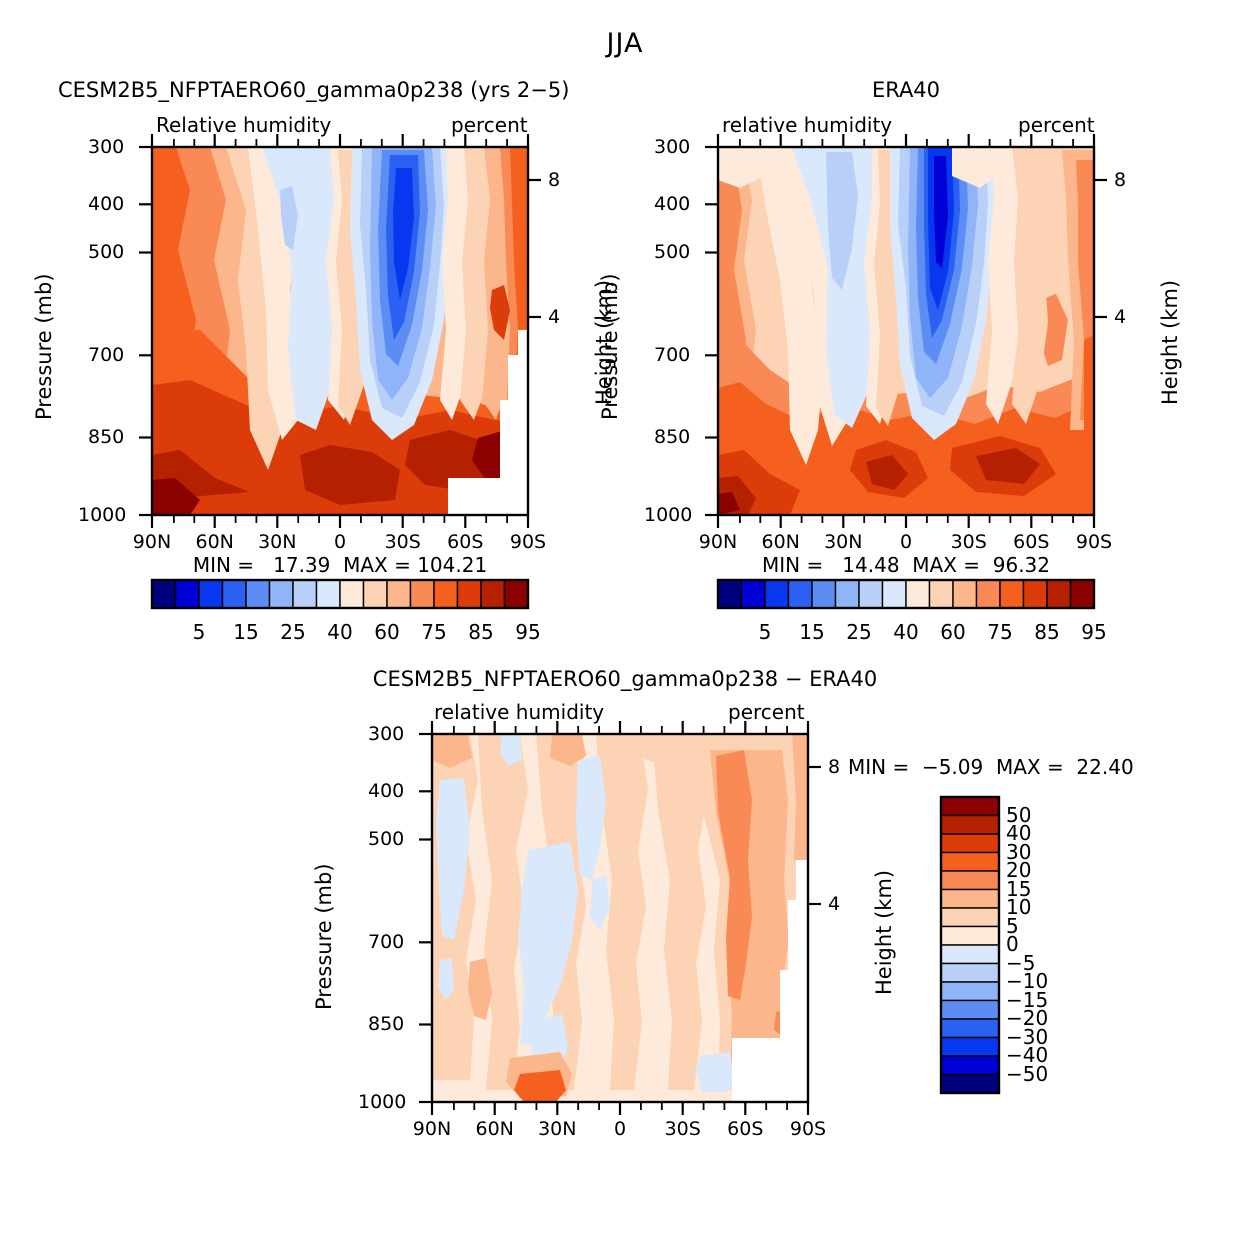 The height and width of the screenshot is (1250, 1250). Describe the element at coordinates (807, 125) in the screenshot. I see `panel-obs-left-label: relative humidity` at that location.